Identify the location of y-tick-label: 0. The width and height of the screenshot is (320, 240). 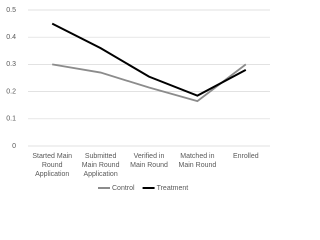
(14, 146).